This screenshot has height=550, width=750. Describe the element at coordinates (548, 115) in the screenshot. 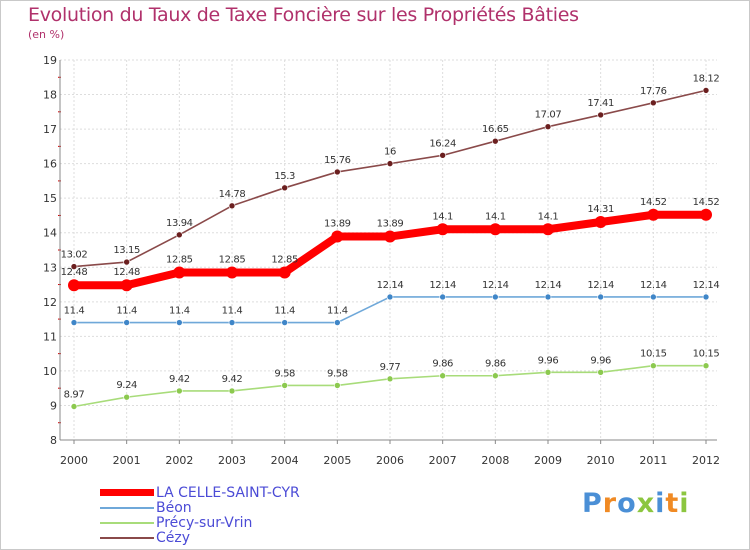

I see `data-label: 17.07` at that location.